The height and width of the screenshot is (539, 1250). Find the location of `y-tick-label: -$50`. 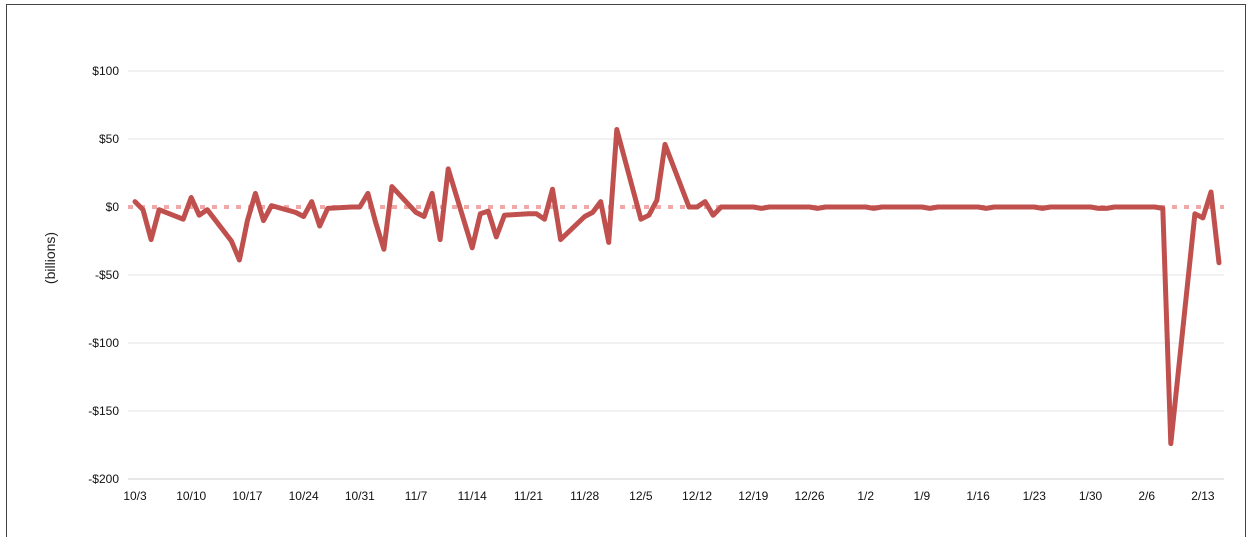

y-tick-label: -$50 is located at coordinates (107, 275).